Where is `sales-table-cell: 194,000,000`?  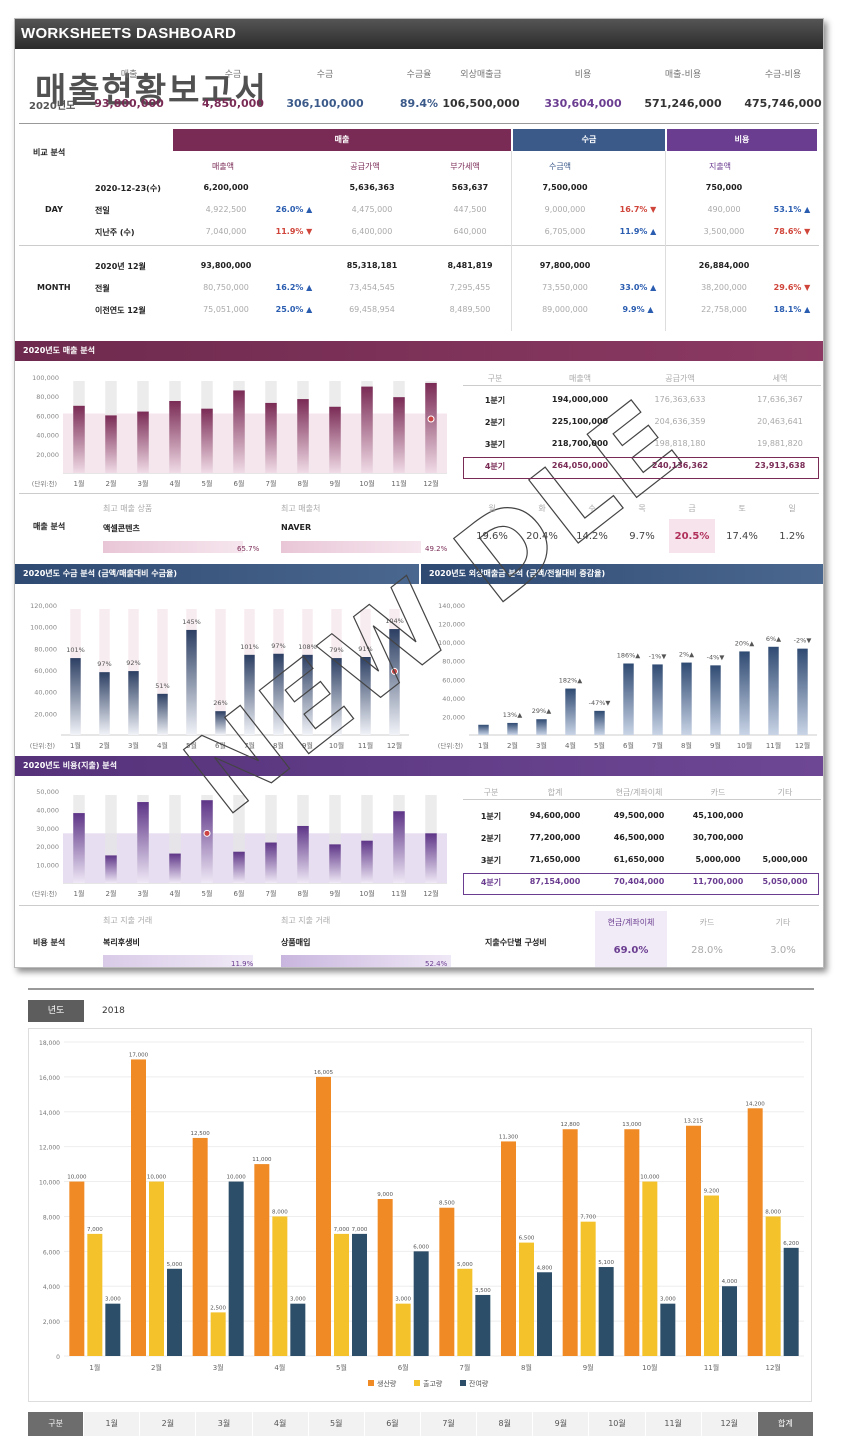
sales-table-cell: 194,000,000 is located at coordinates (580, 399).